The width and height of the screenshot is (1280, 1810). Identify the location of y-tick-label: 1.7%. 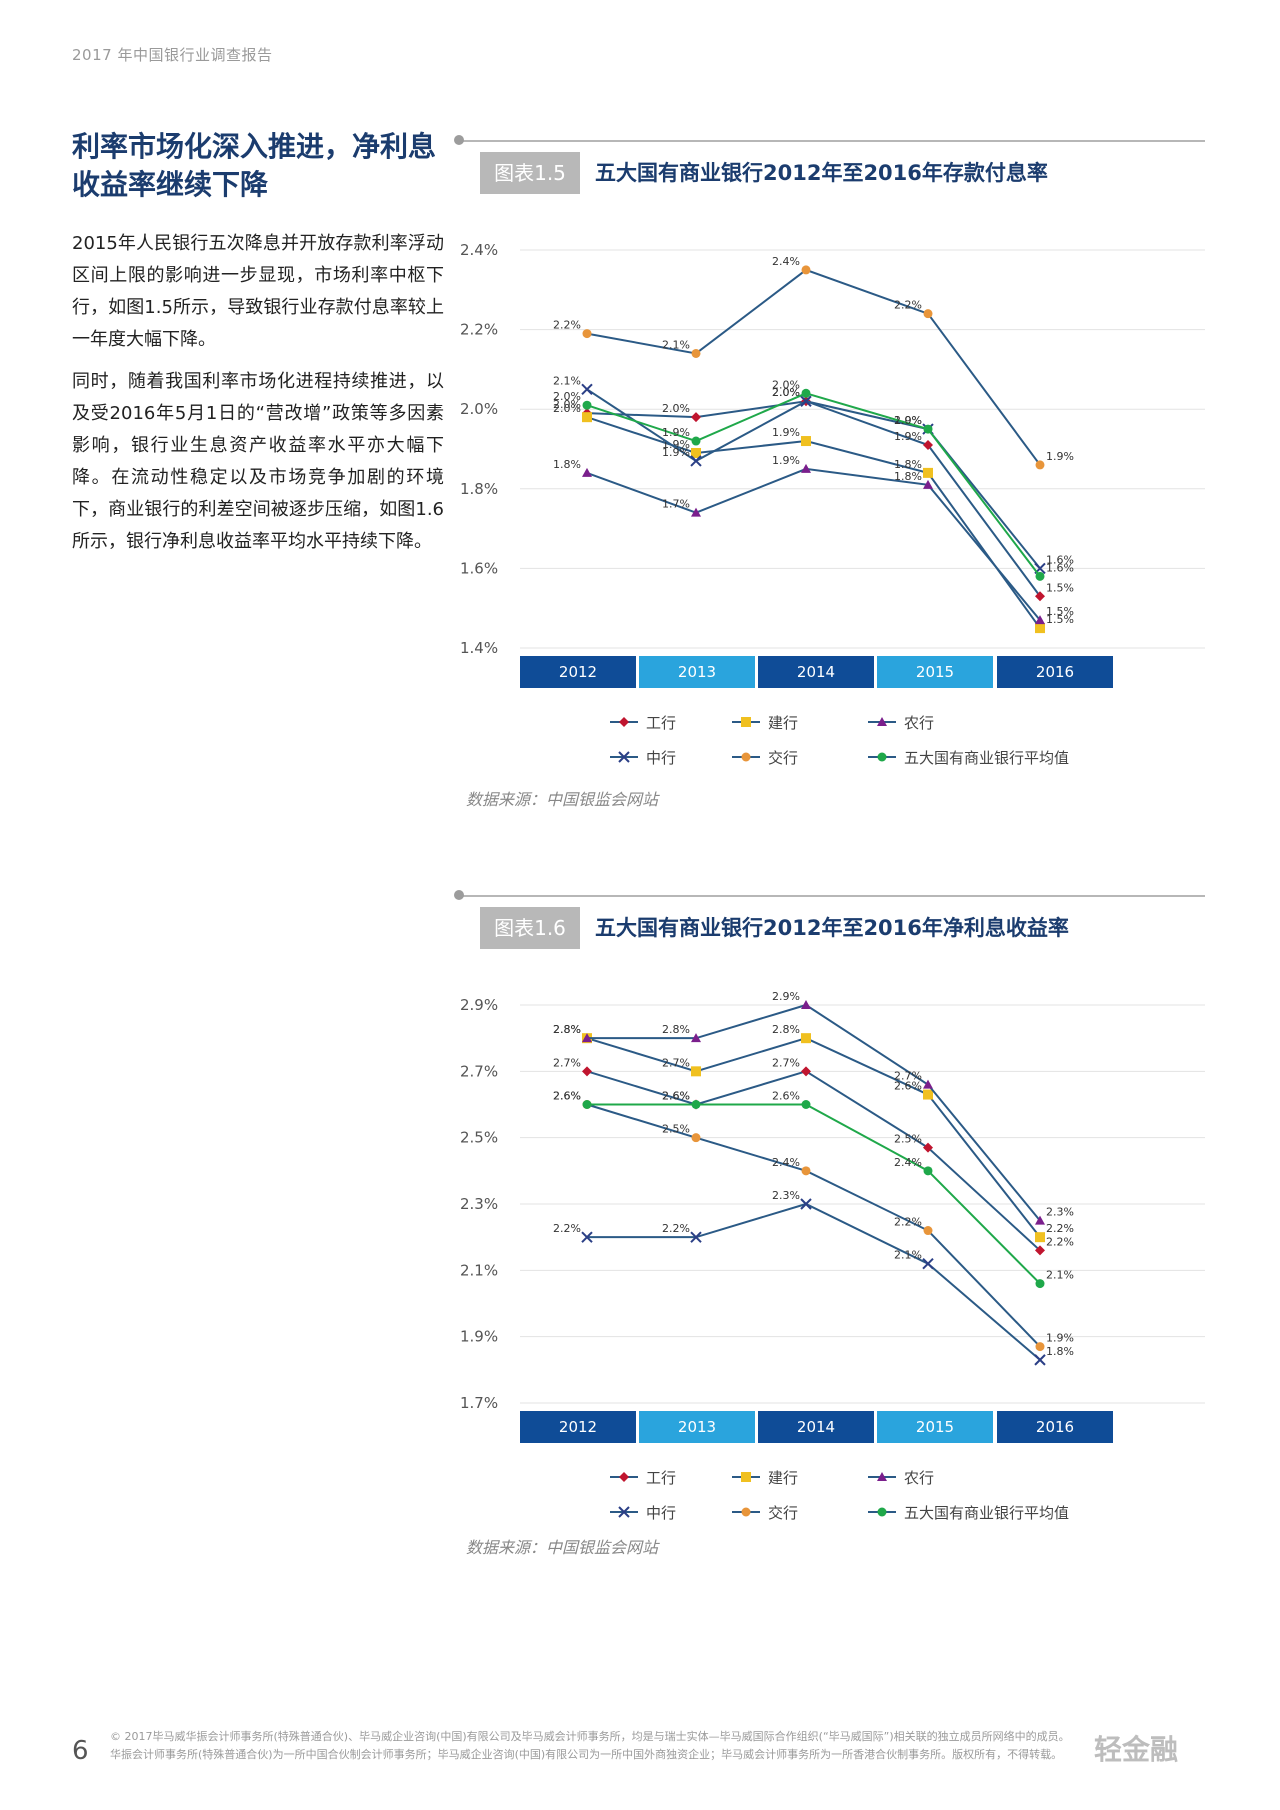
(479, 1403).